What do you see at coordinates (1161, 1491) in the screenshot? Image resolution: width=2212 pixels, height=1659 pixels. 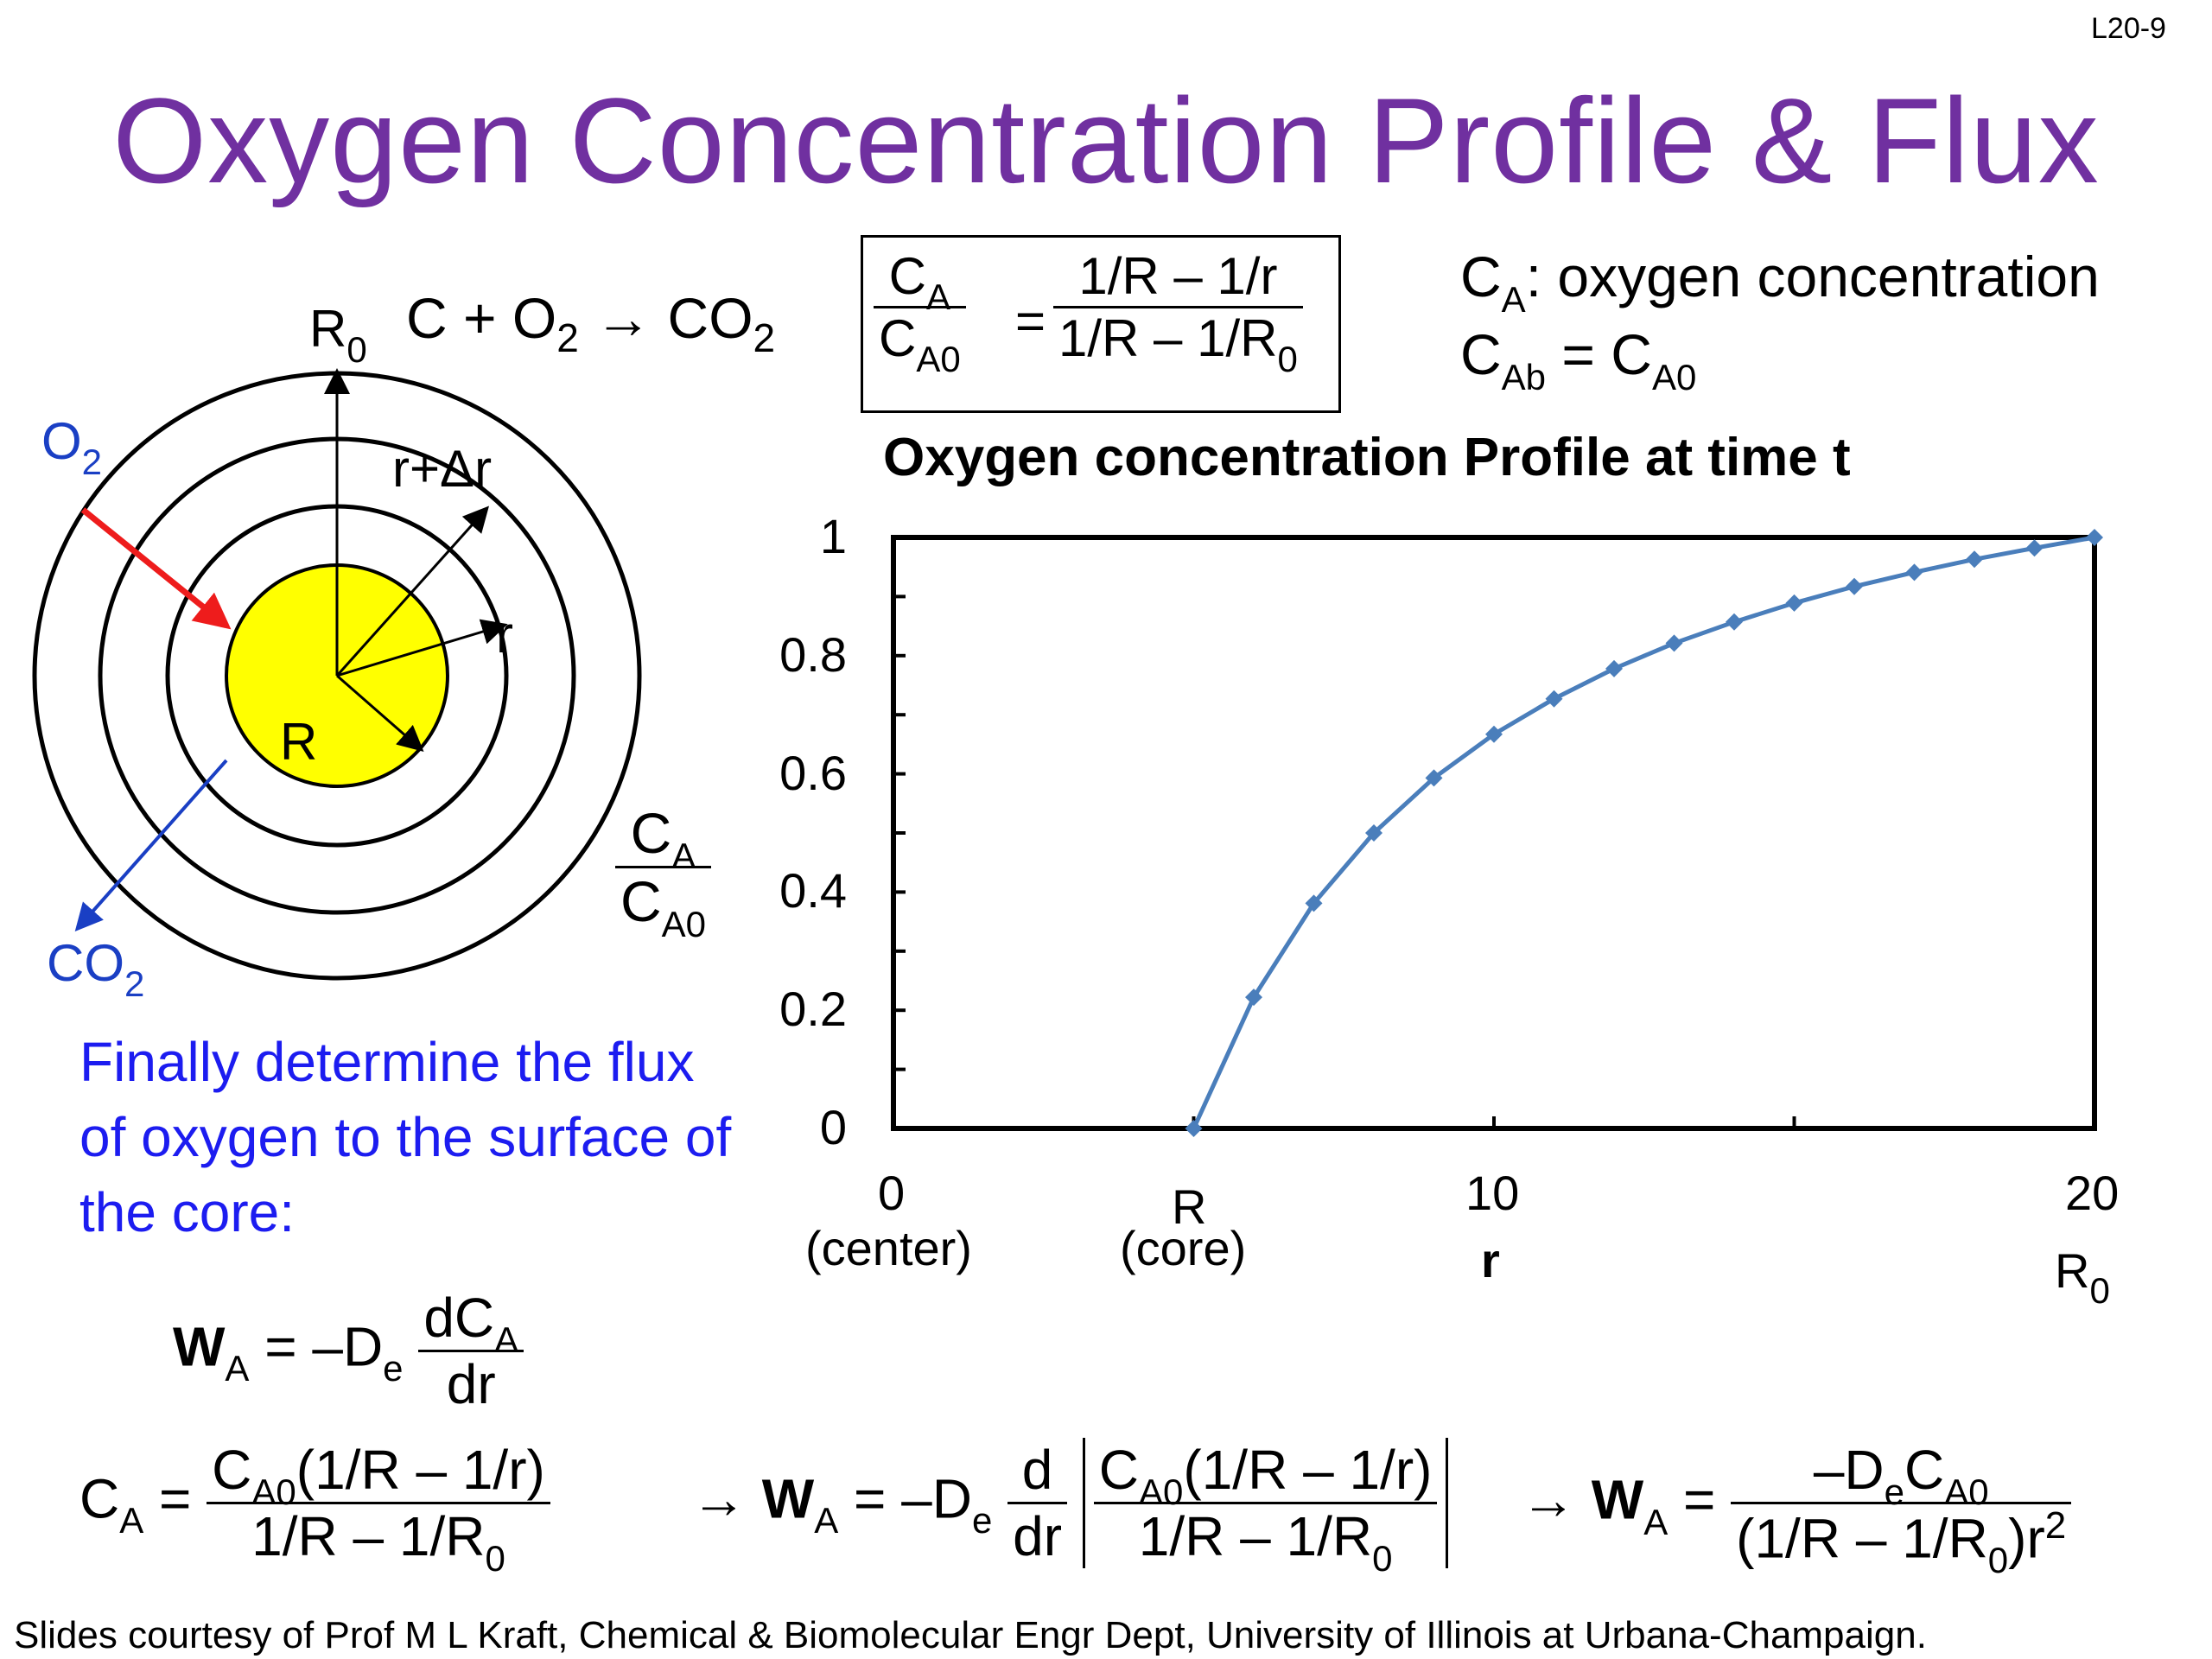 I see `bracket-num-sub: A0` at bounding box center [1161, 1491].